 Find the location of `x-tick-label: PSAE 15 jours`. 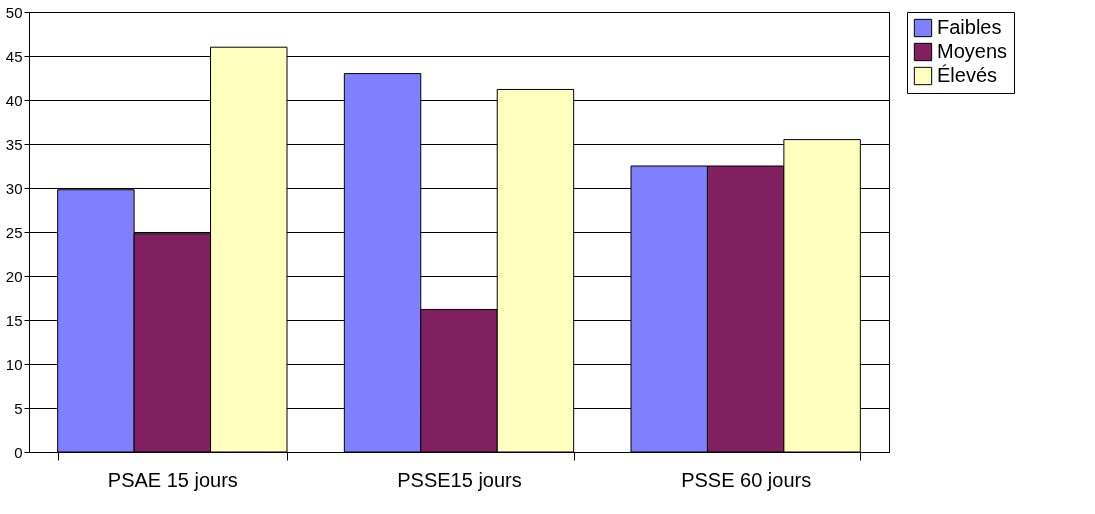

x-tick-label: PSAE 15 jours is located at coordinates (172, 479).